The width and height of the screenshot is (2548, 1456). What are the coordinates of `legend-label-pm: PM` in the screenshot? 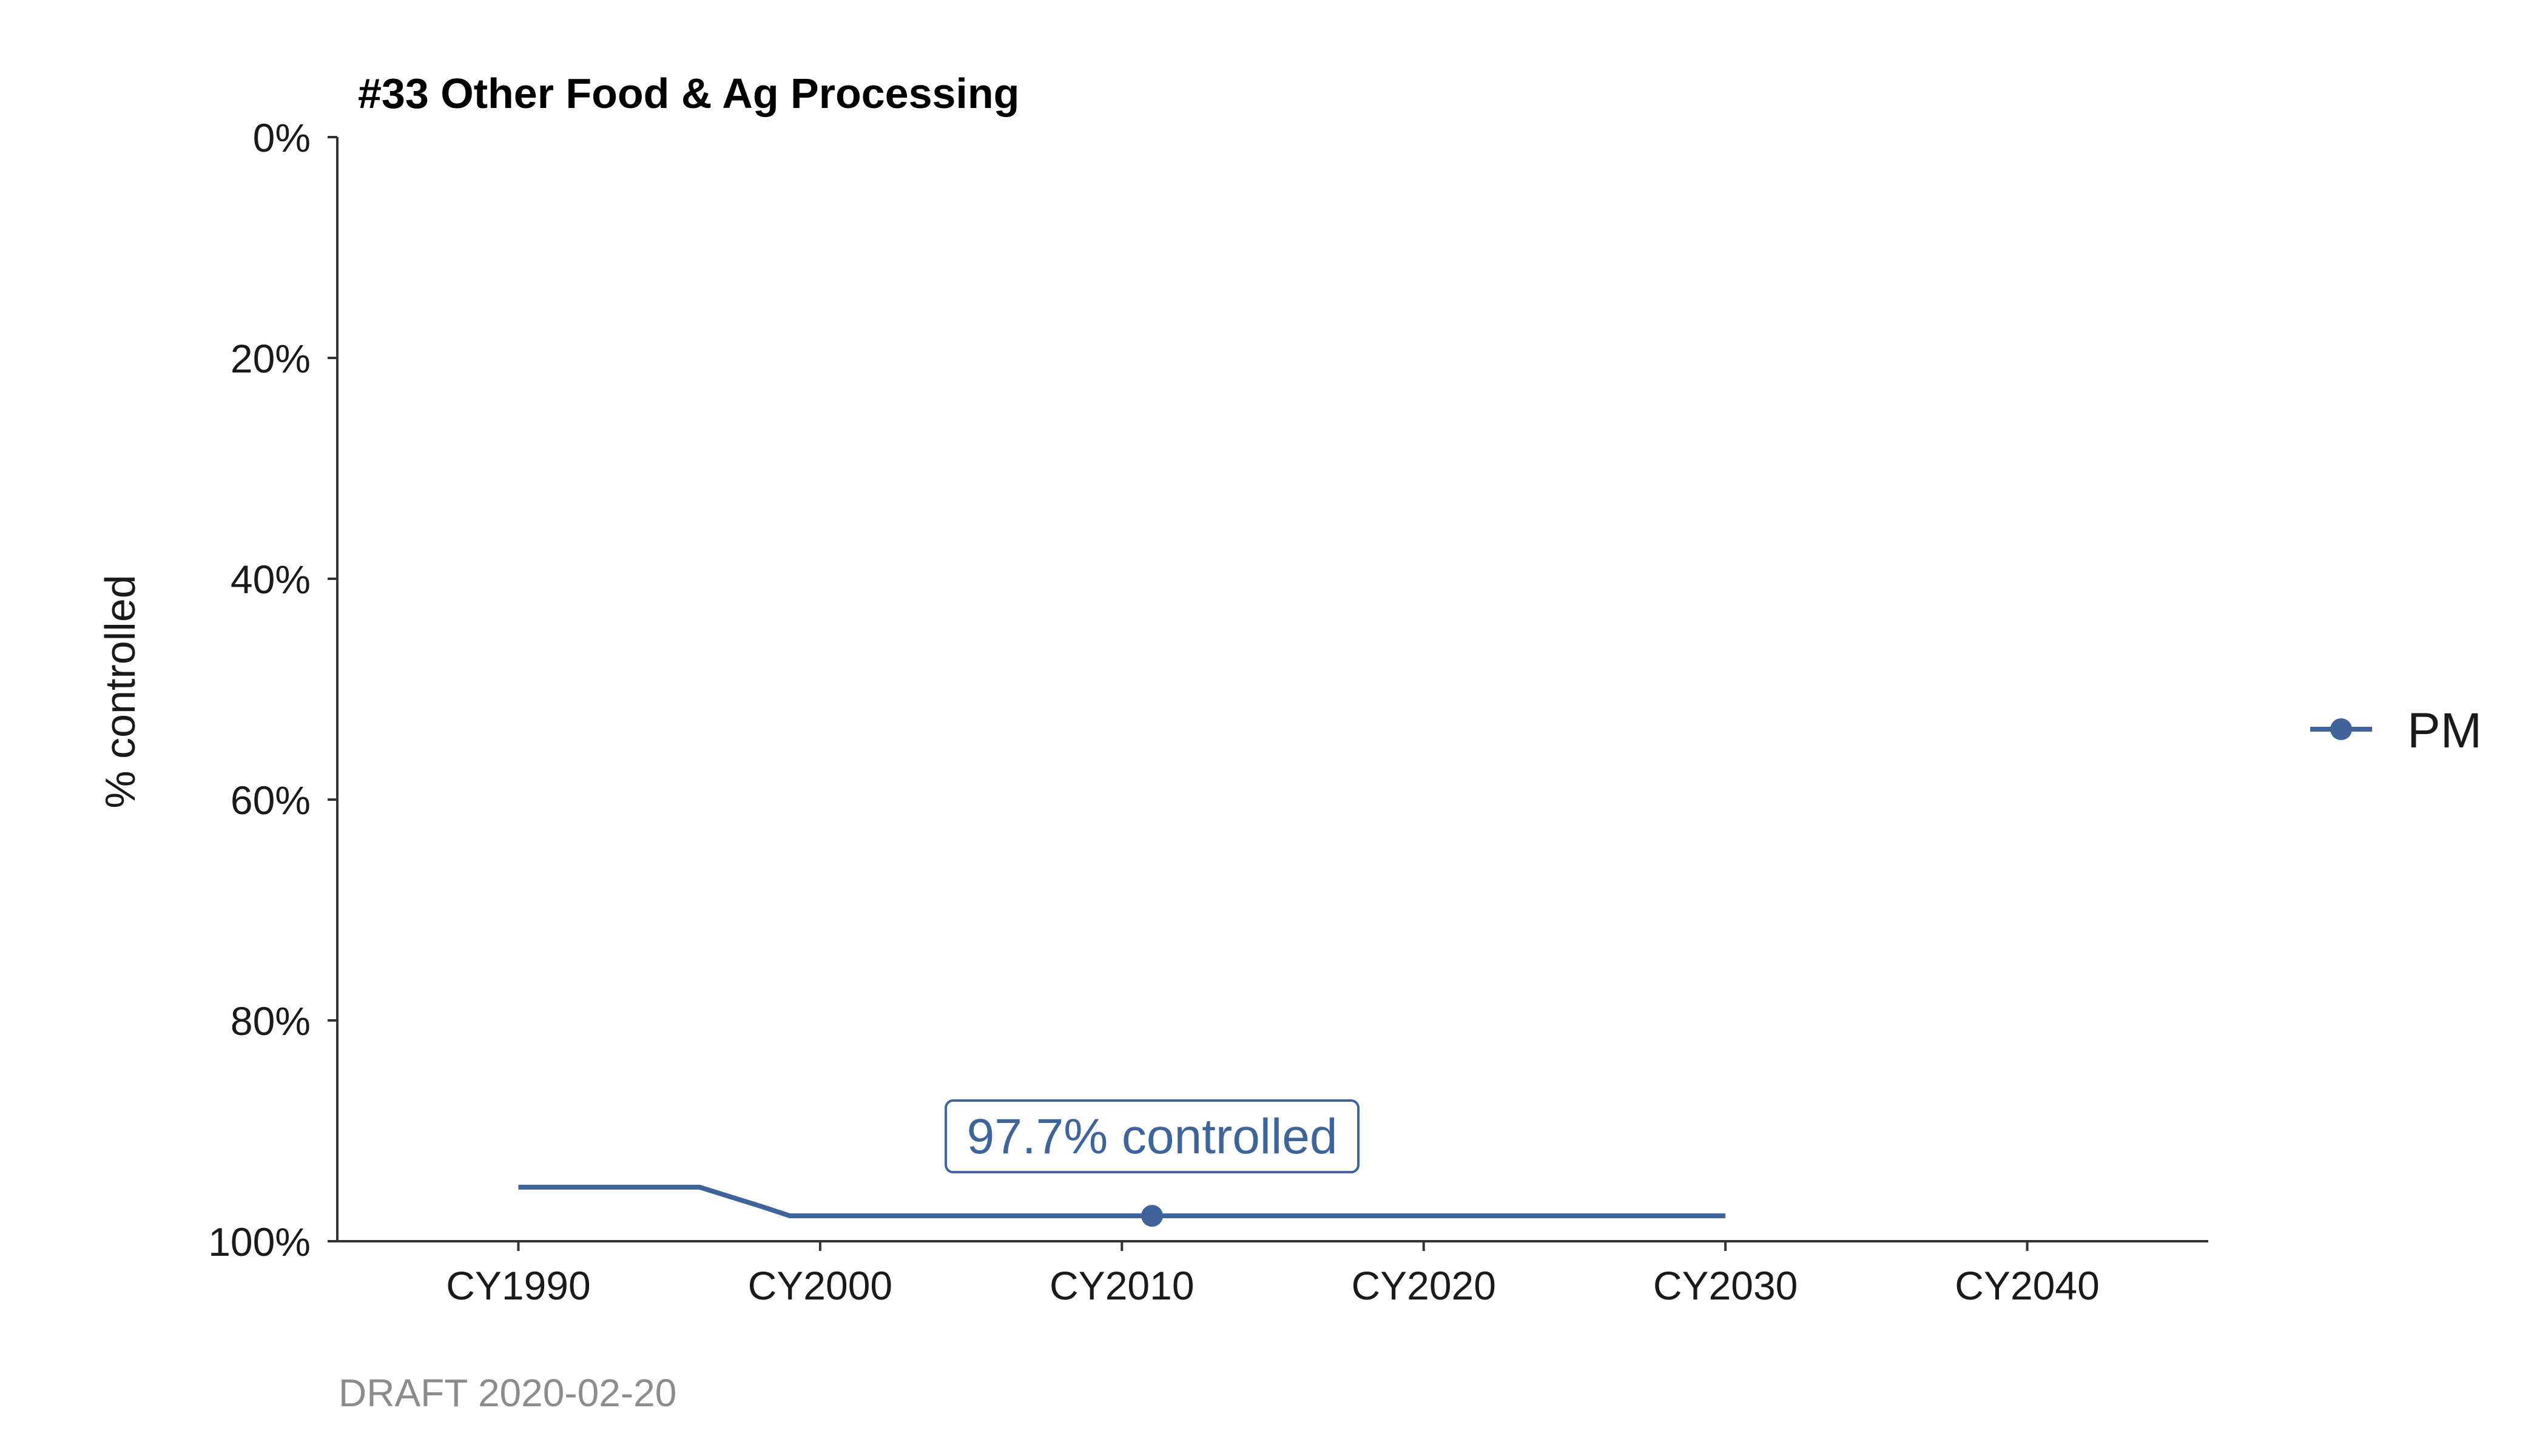 It's located at (2444, 730).